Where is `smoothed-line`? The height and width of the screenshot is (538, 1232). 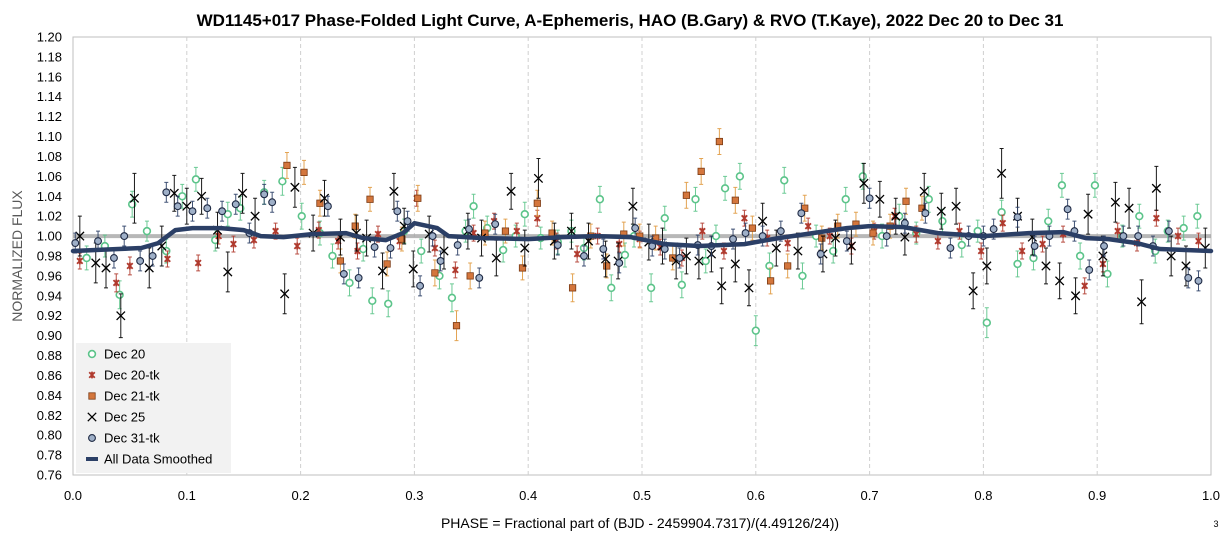
smoothed-line is located at coordinates (642, 237).